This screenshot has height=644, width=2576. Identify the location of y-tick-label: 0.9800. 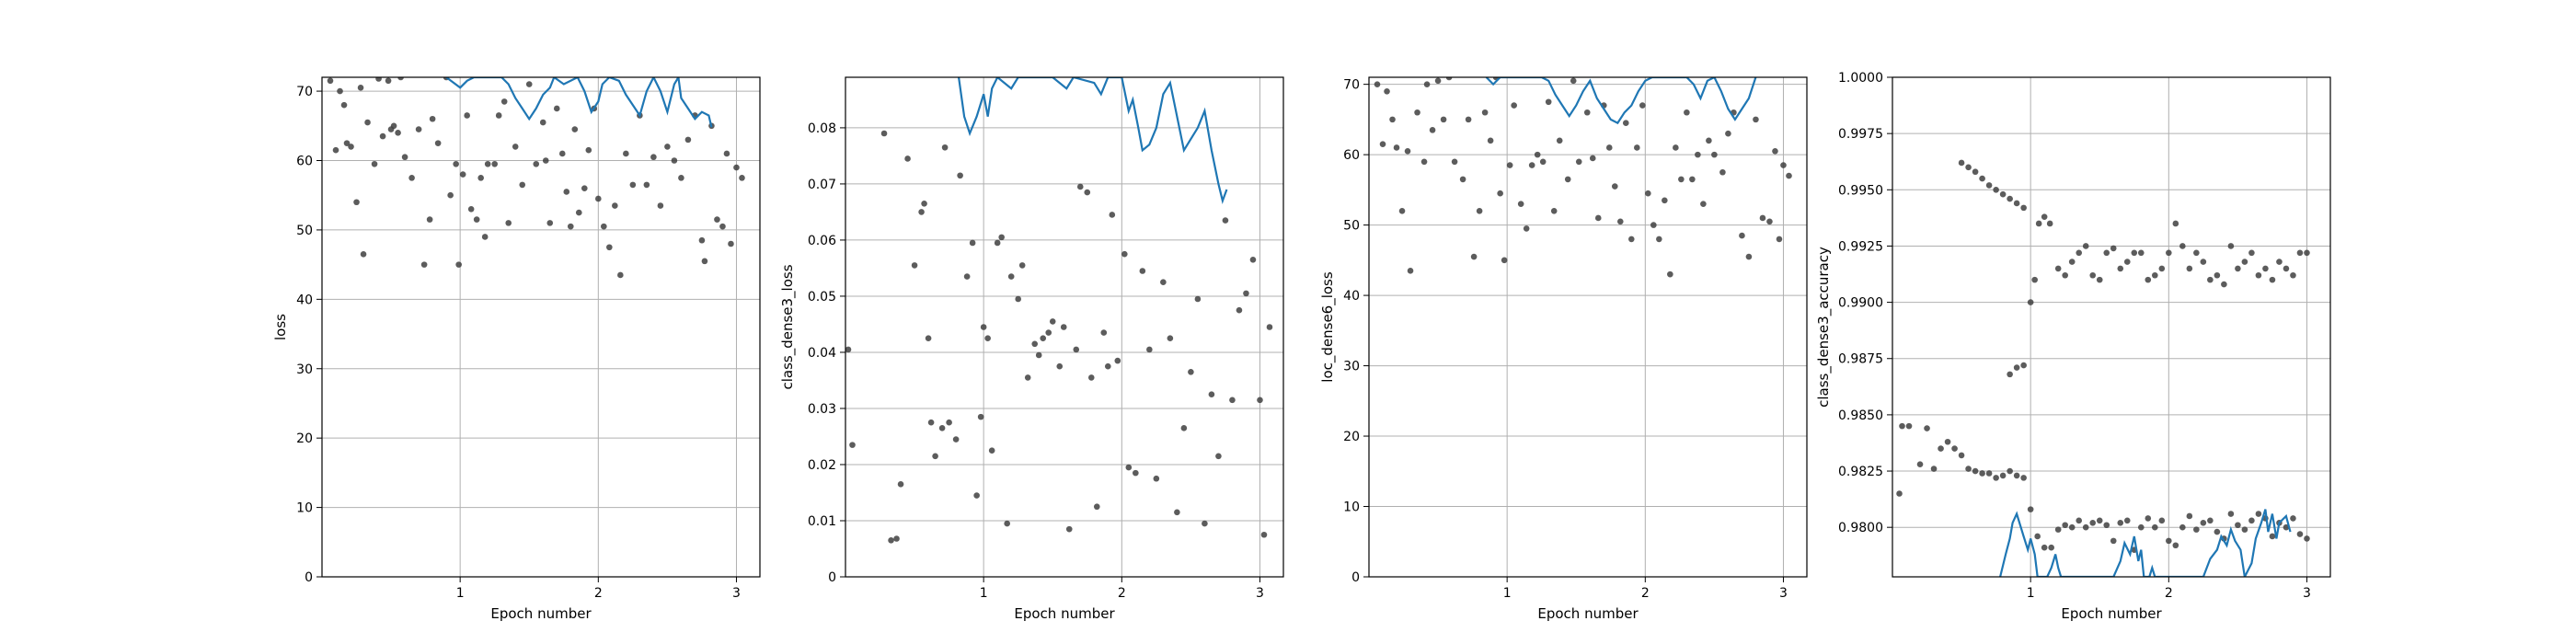
(1860, 528).